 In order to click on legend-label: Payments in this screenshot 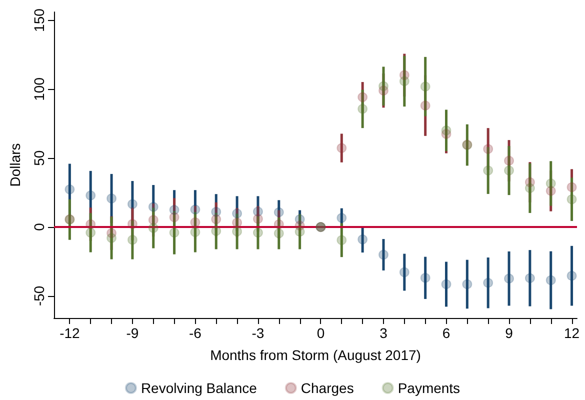, I will do `click(429, 388)`.